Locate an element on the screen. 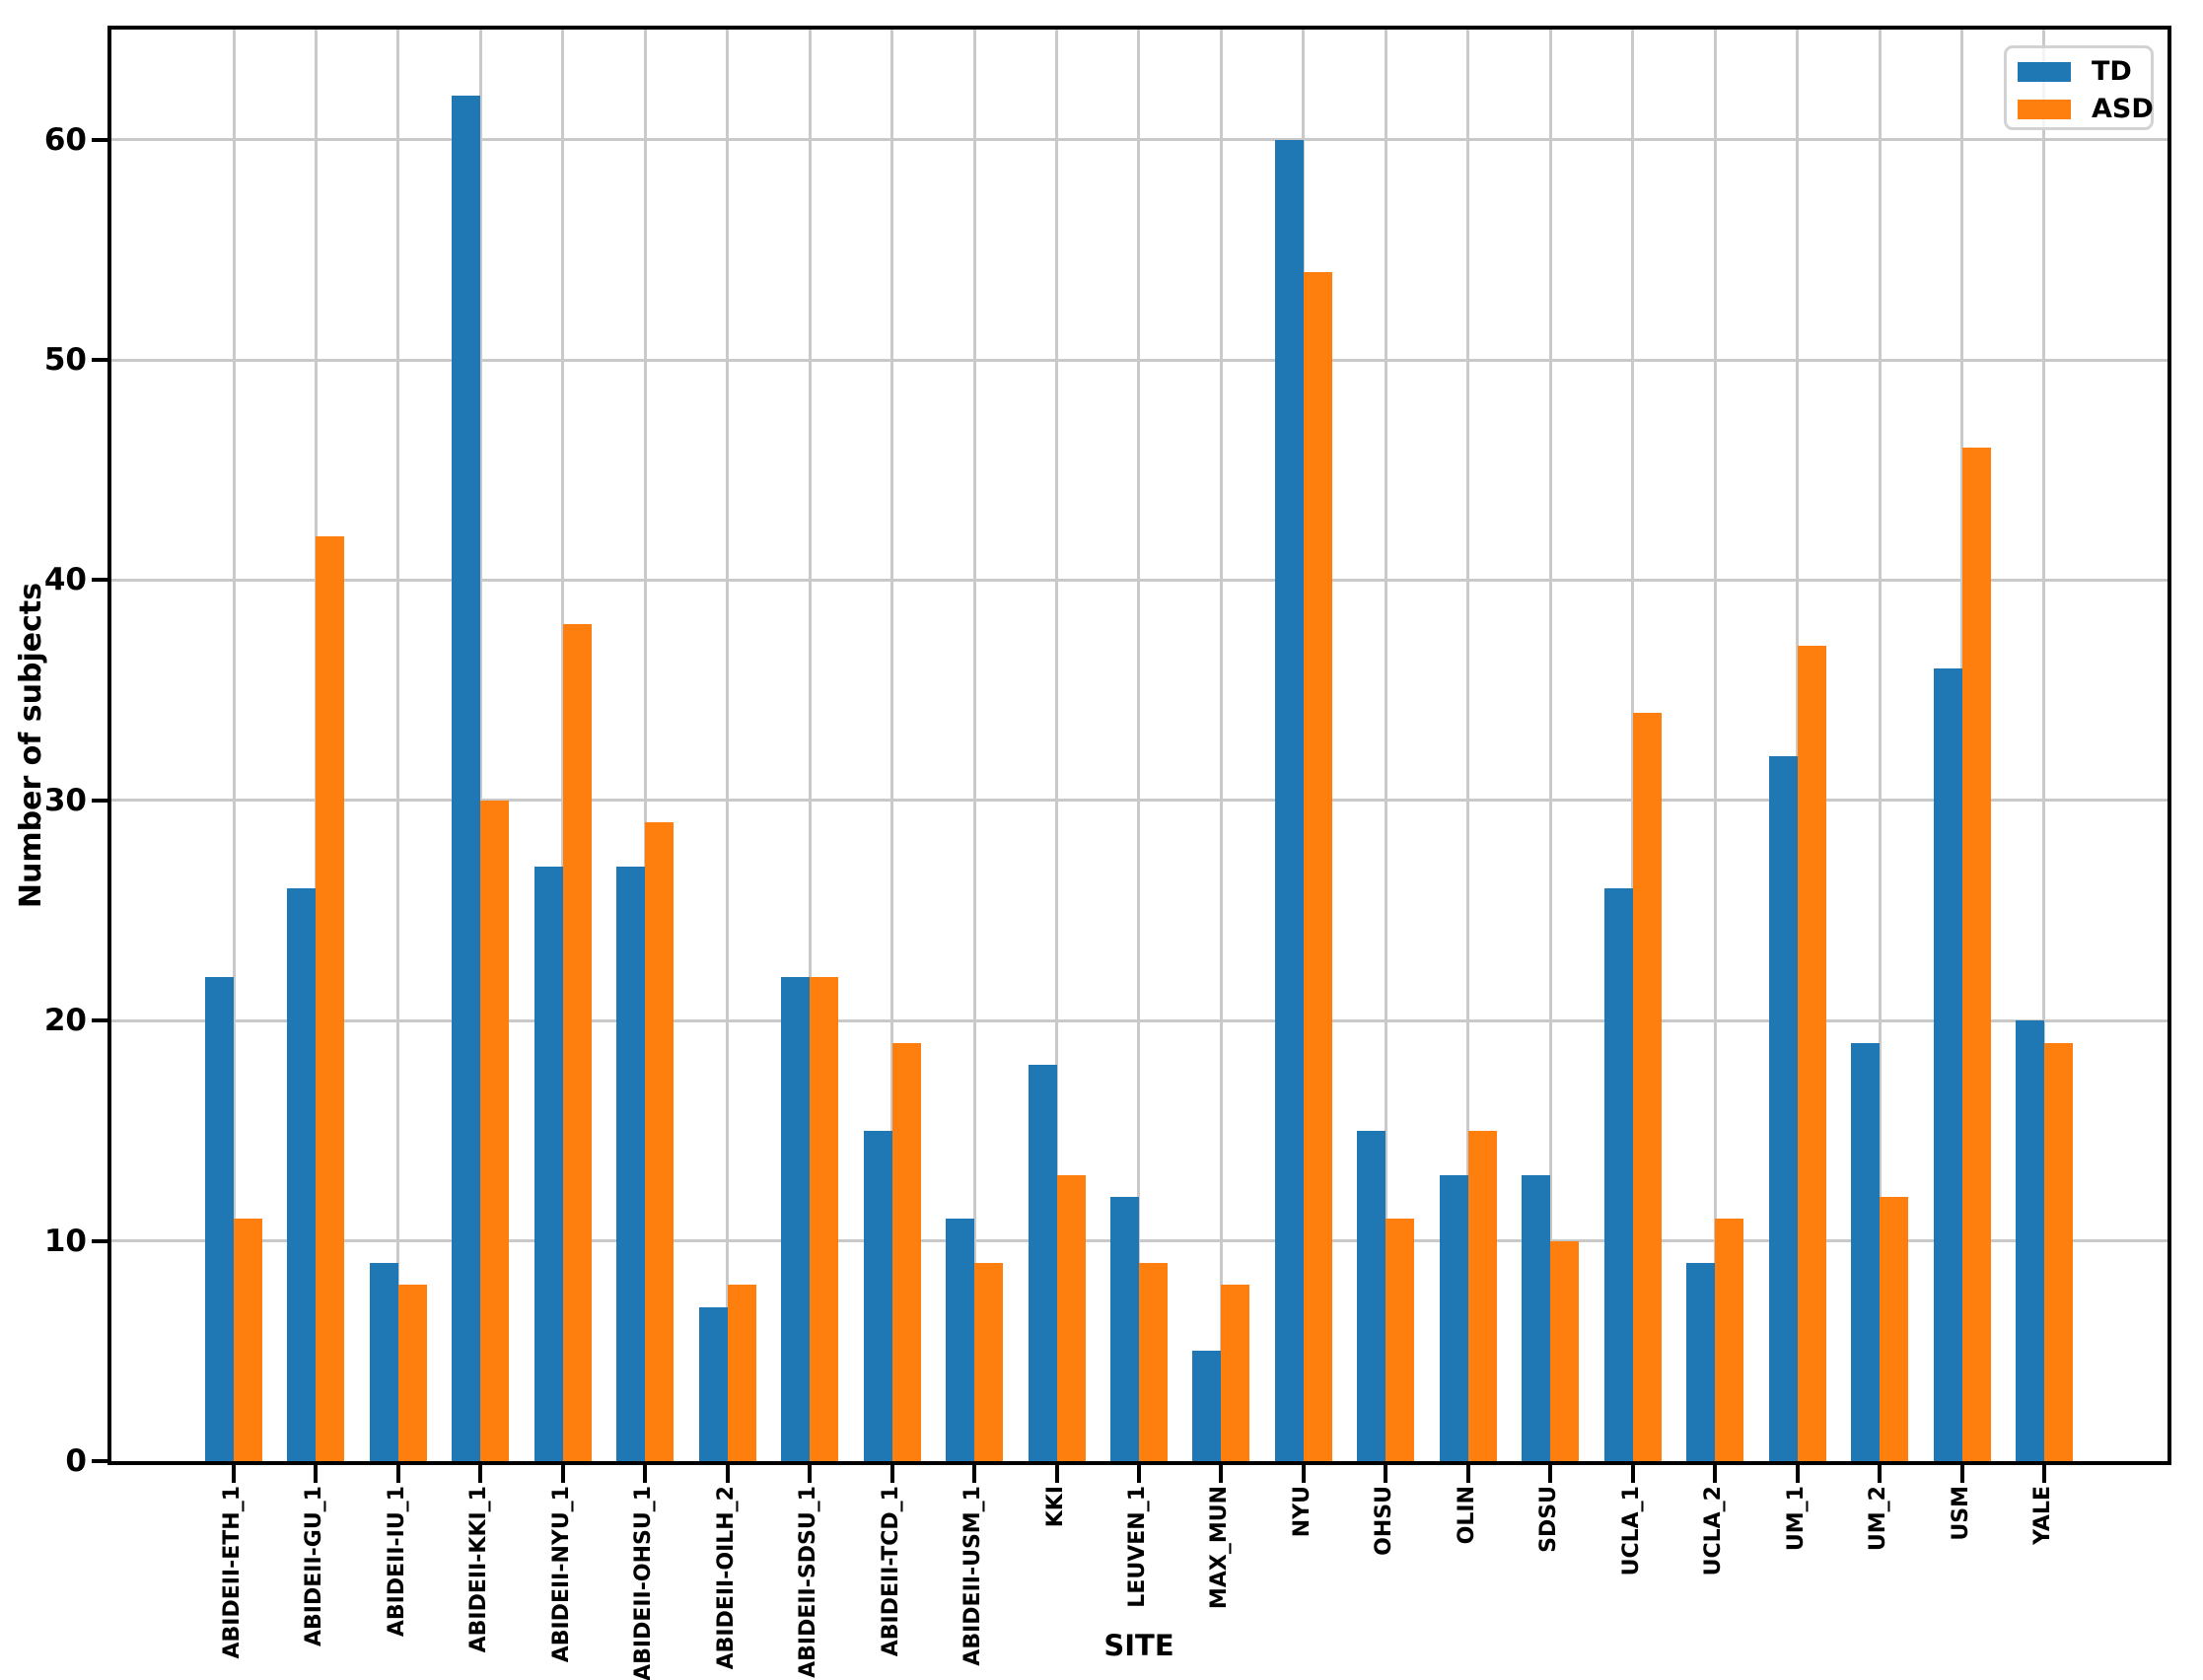 This screenshot has height=1680, width=2203. x-tick-label: OHSU is located at coordinates (1384, 1521).